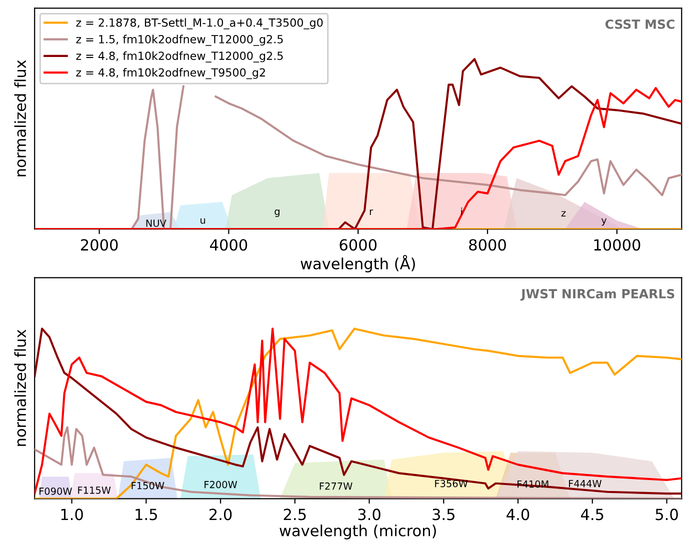  Describe the element at coordinates (592, 514) in the screenshot. I see `x-tick-label: 4.5` at that location.